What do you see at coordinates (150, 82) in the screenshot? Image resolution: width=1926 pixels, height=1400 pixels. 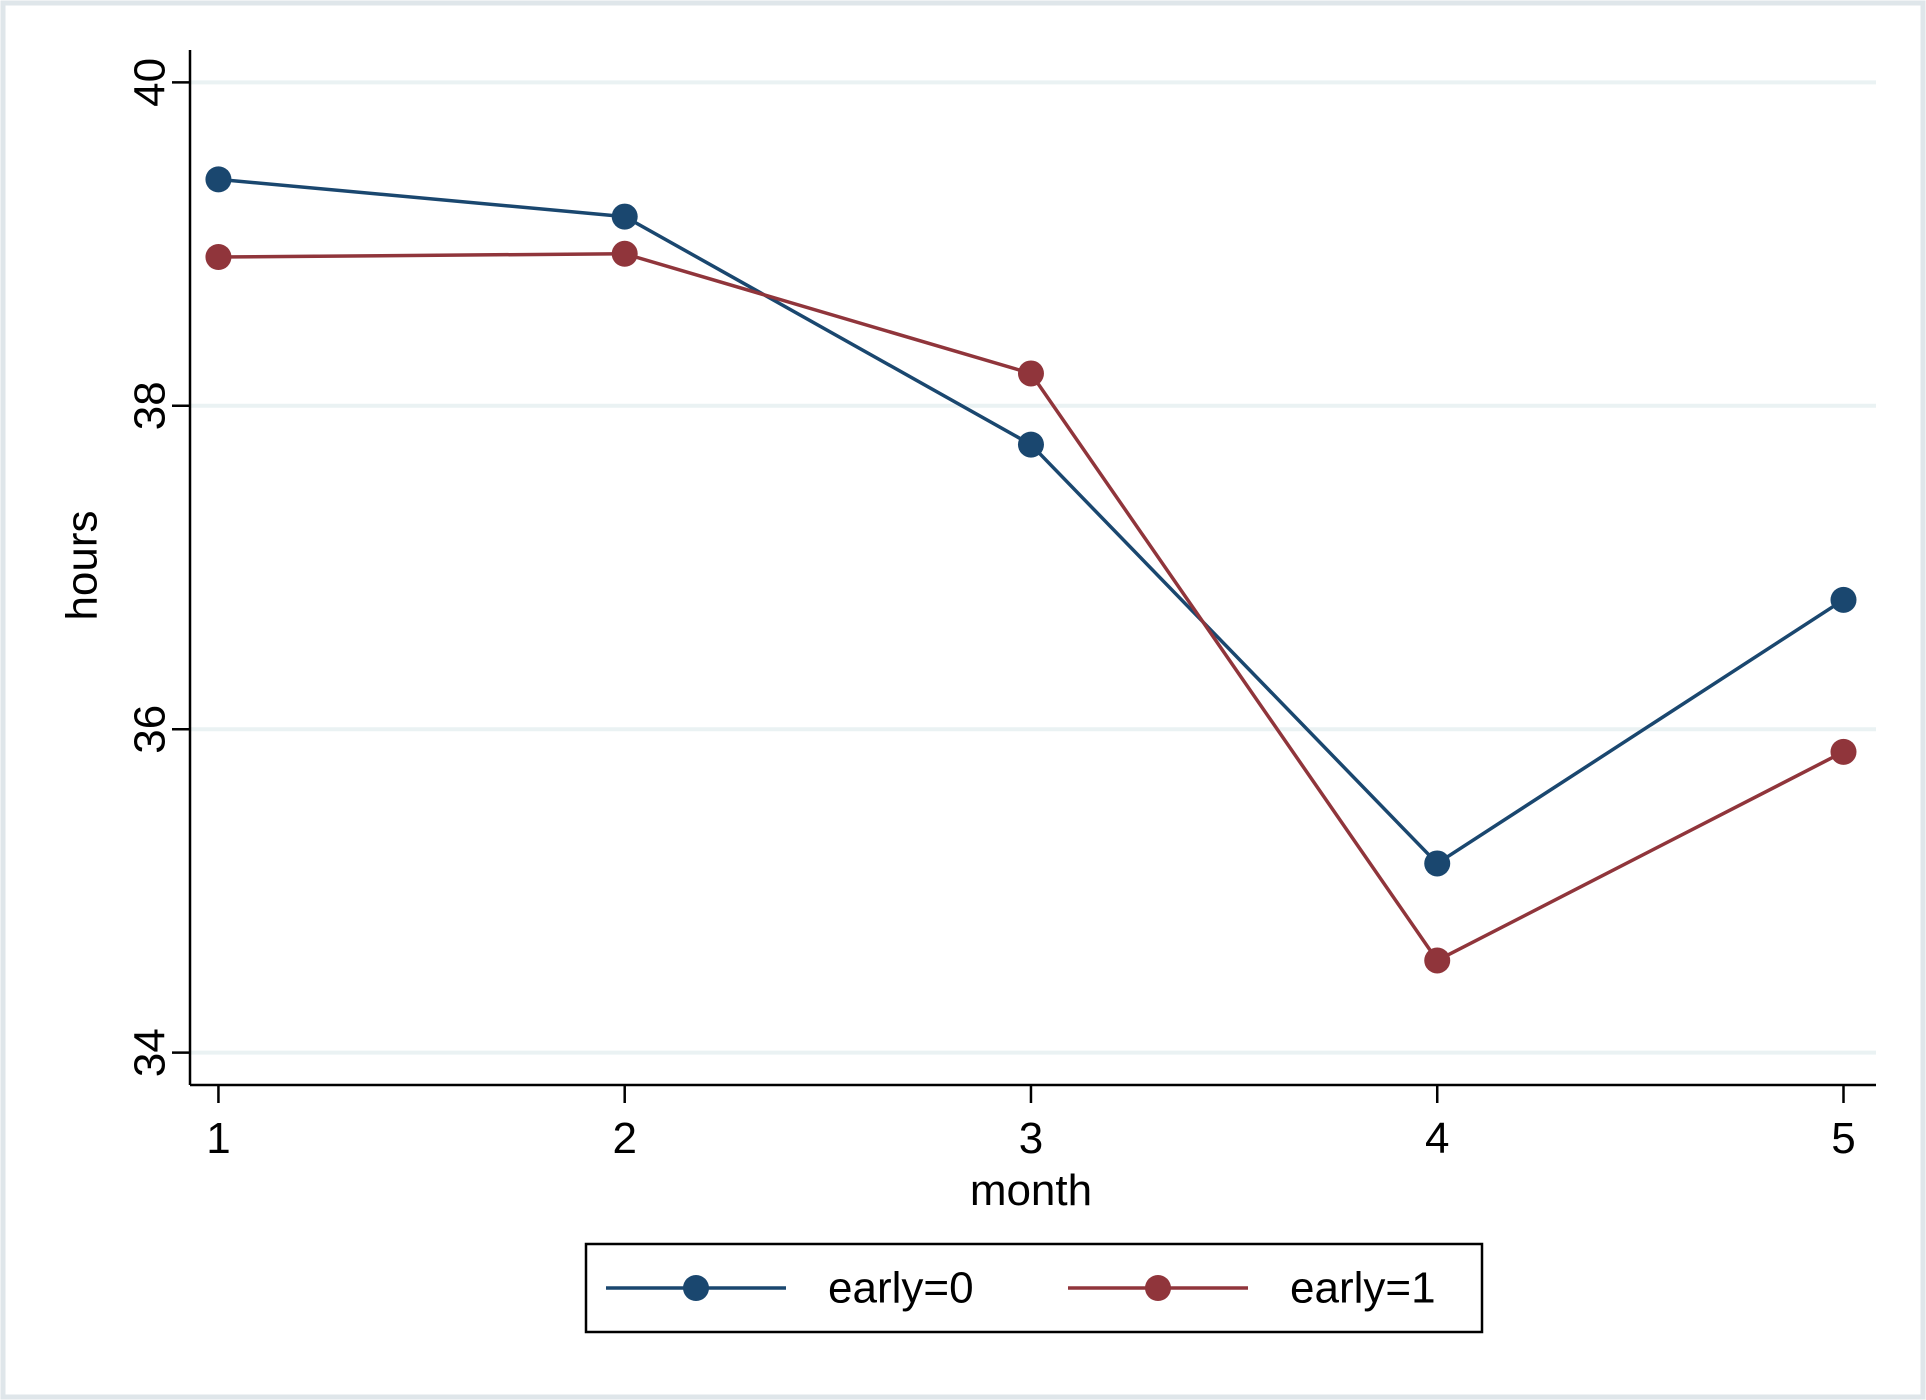 I see `y-tick-label: 40` at bounding box center [150, 82].